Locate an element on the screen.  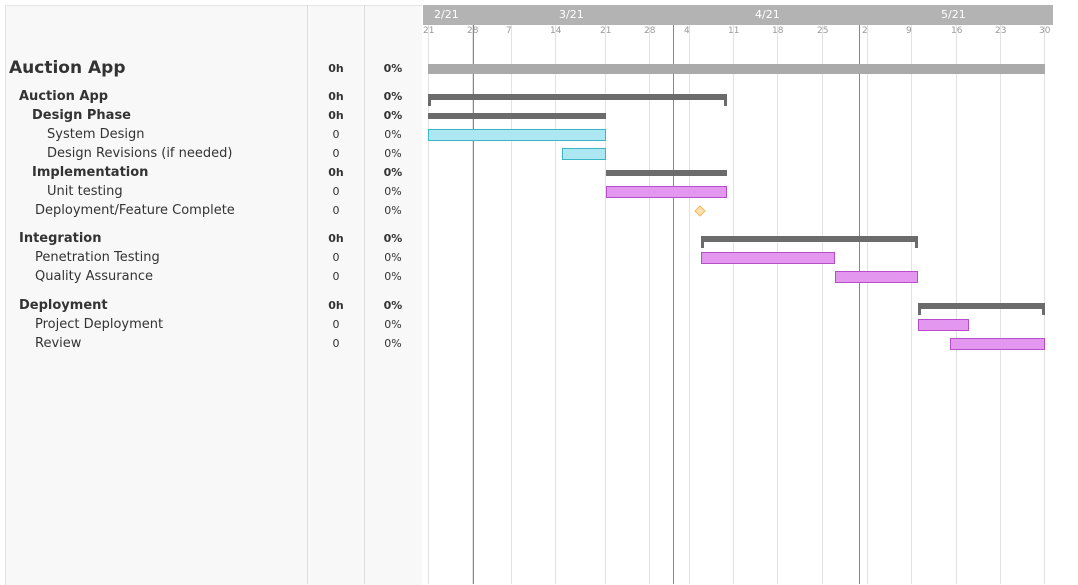
task-name: Deployment is located at coordinates (63, 305).